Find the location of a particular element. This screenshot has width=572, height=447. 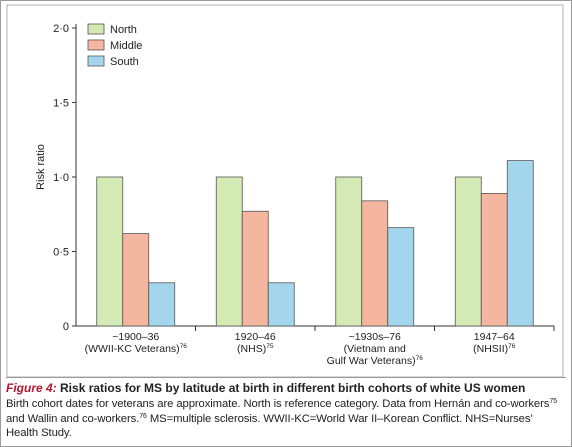

y-tick-label: 2·0 is located at coordinates (61, 29).